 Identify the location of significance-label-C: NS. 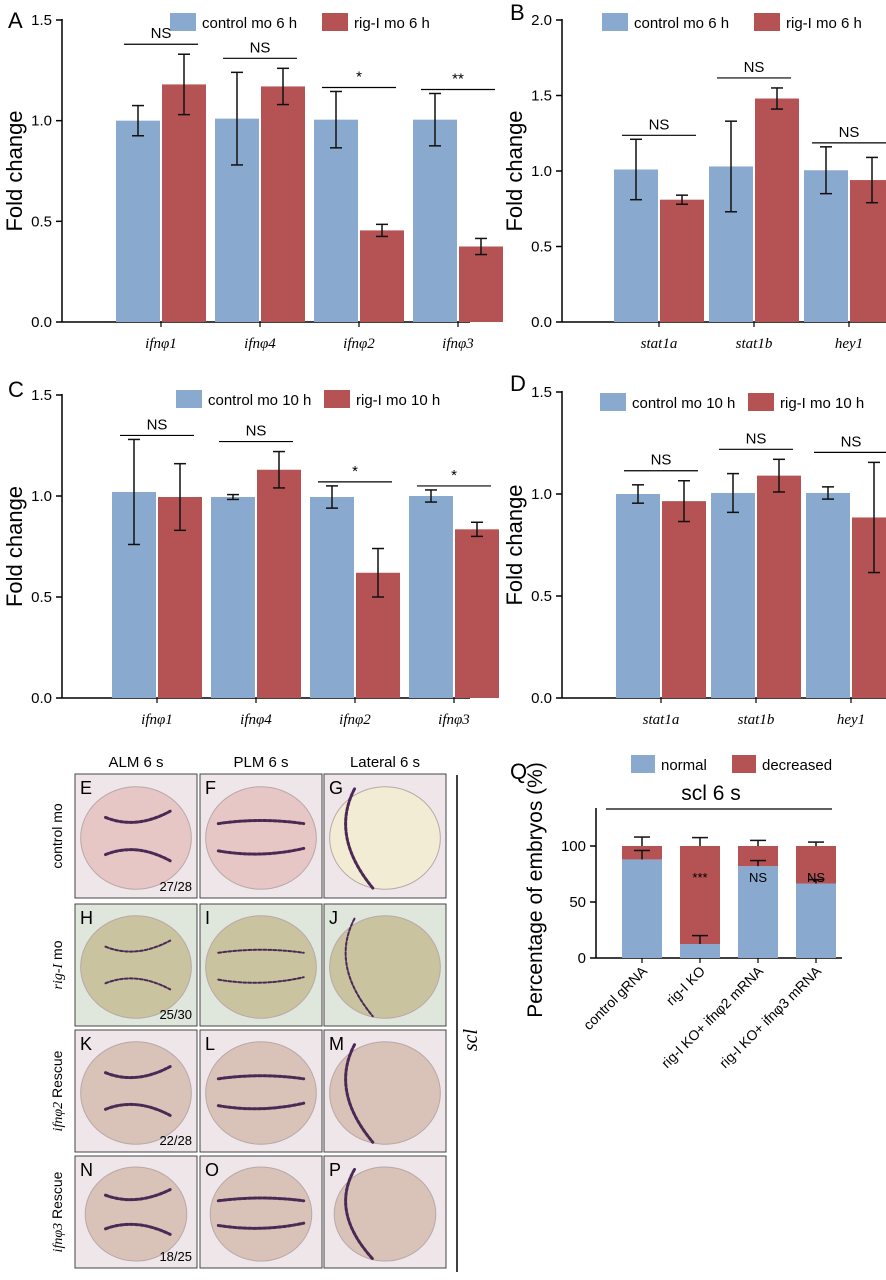
(256, 431).